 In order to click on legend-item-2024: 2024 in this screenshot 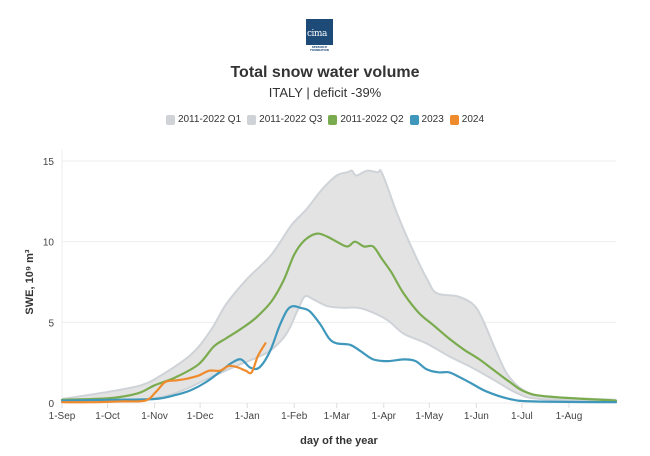, I will do `click(467, 119)`.